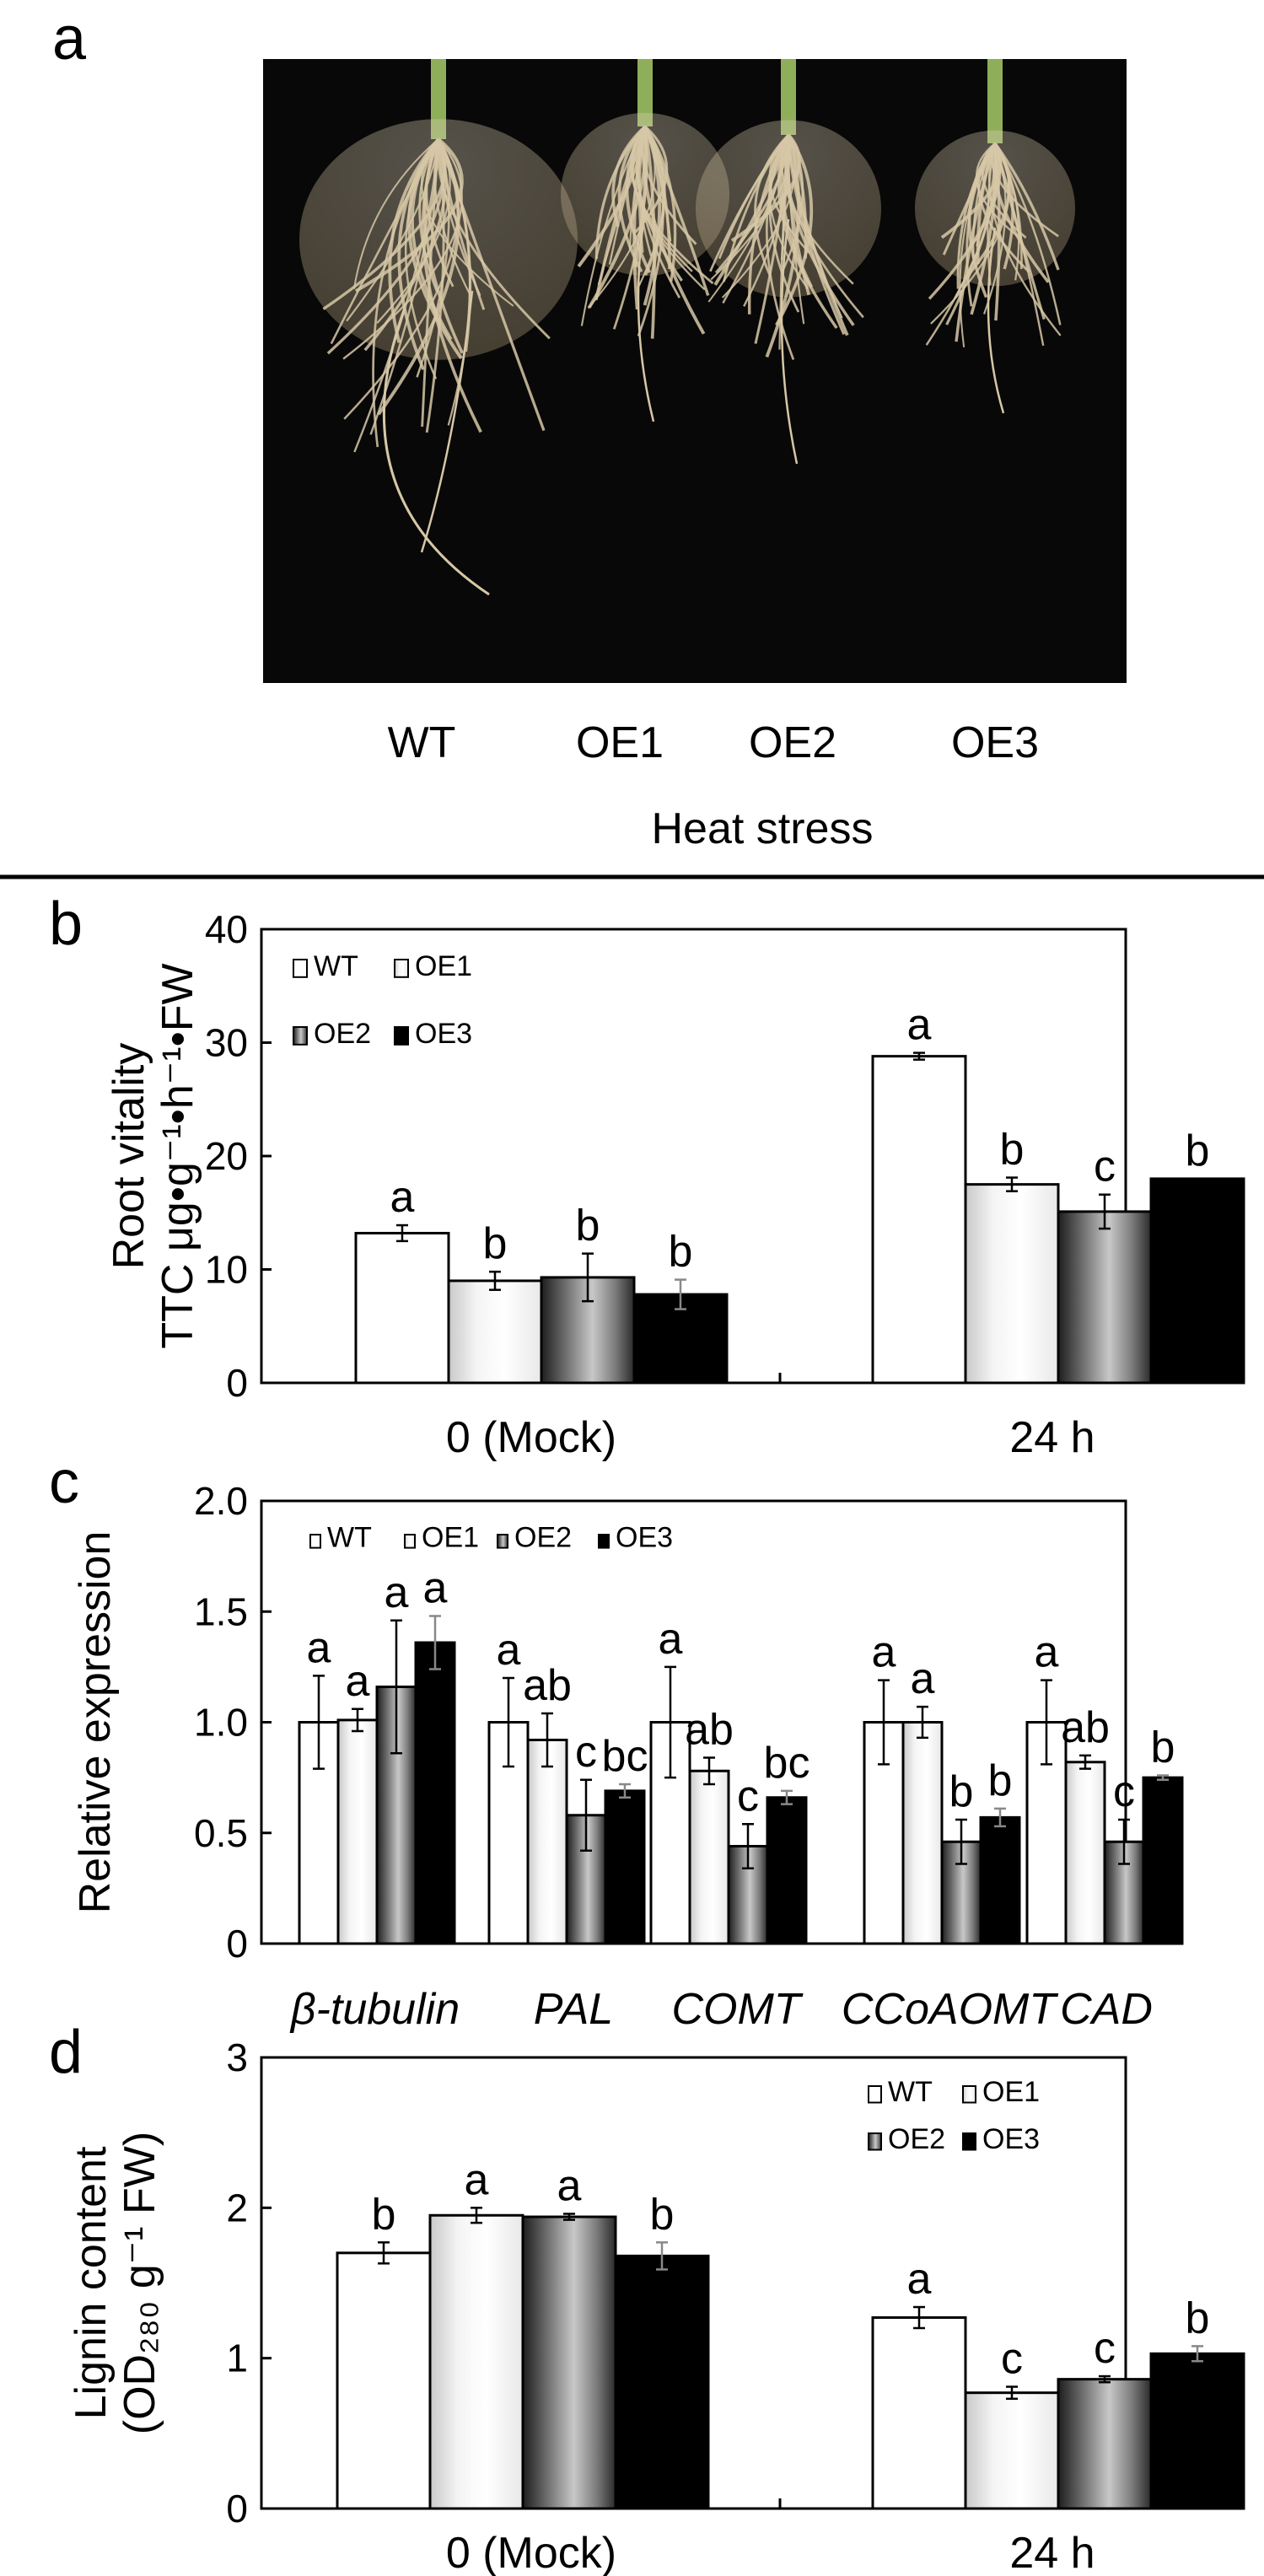 This screenshot has width=1264, height=2576. I want to click on heat-stress-caption: Heat stress, so click(763, 828).